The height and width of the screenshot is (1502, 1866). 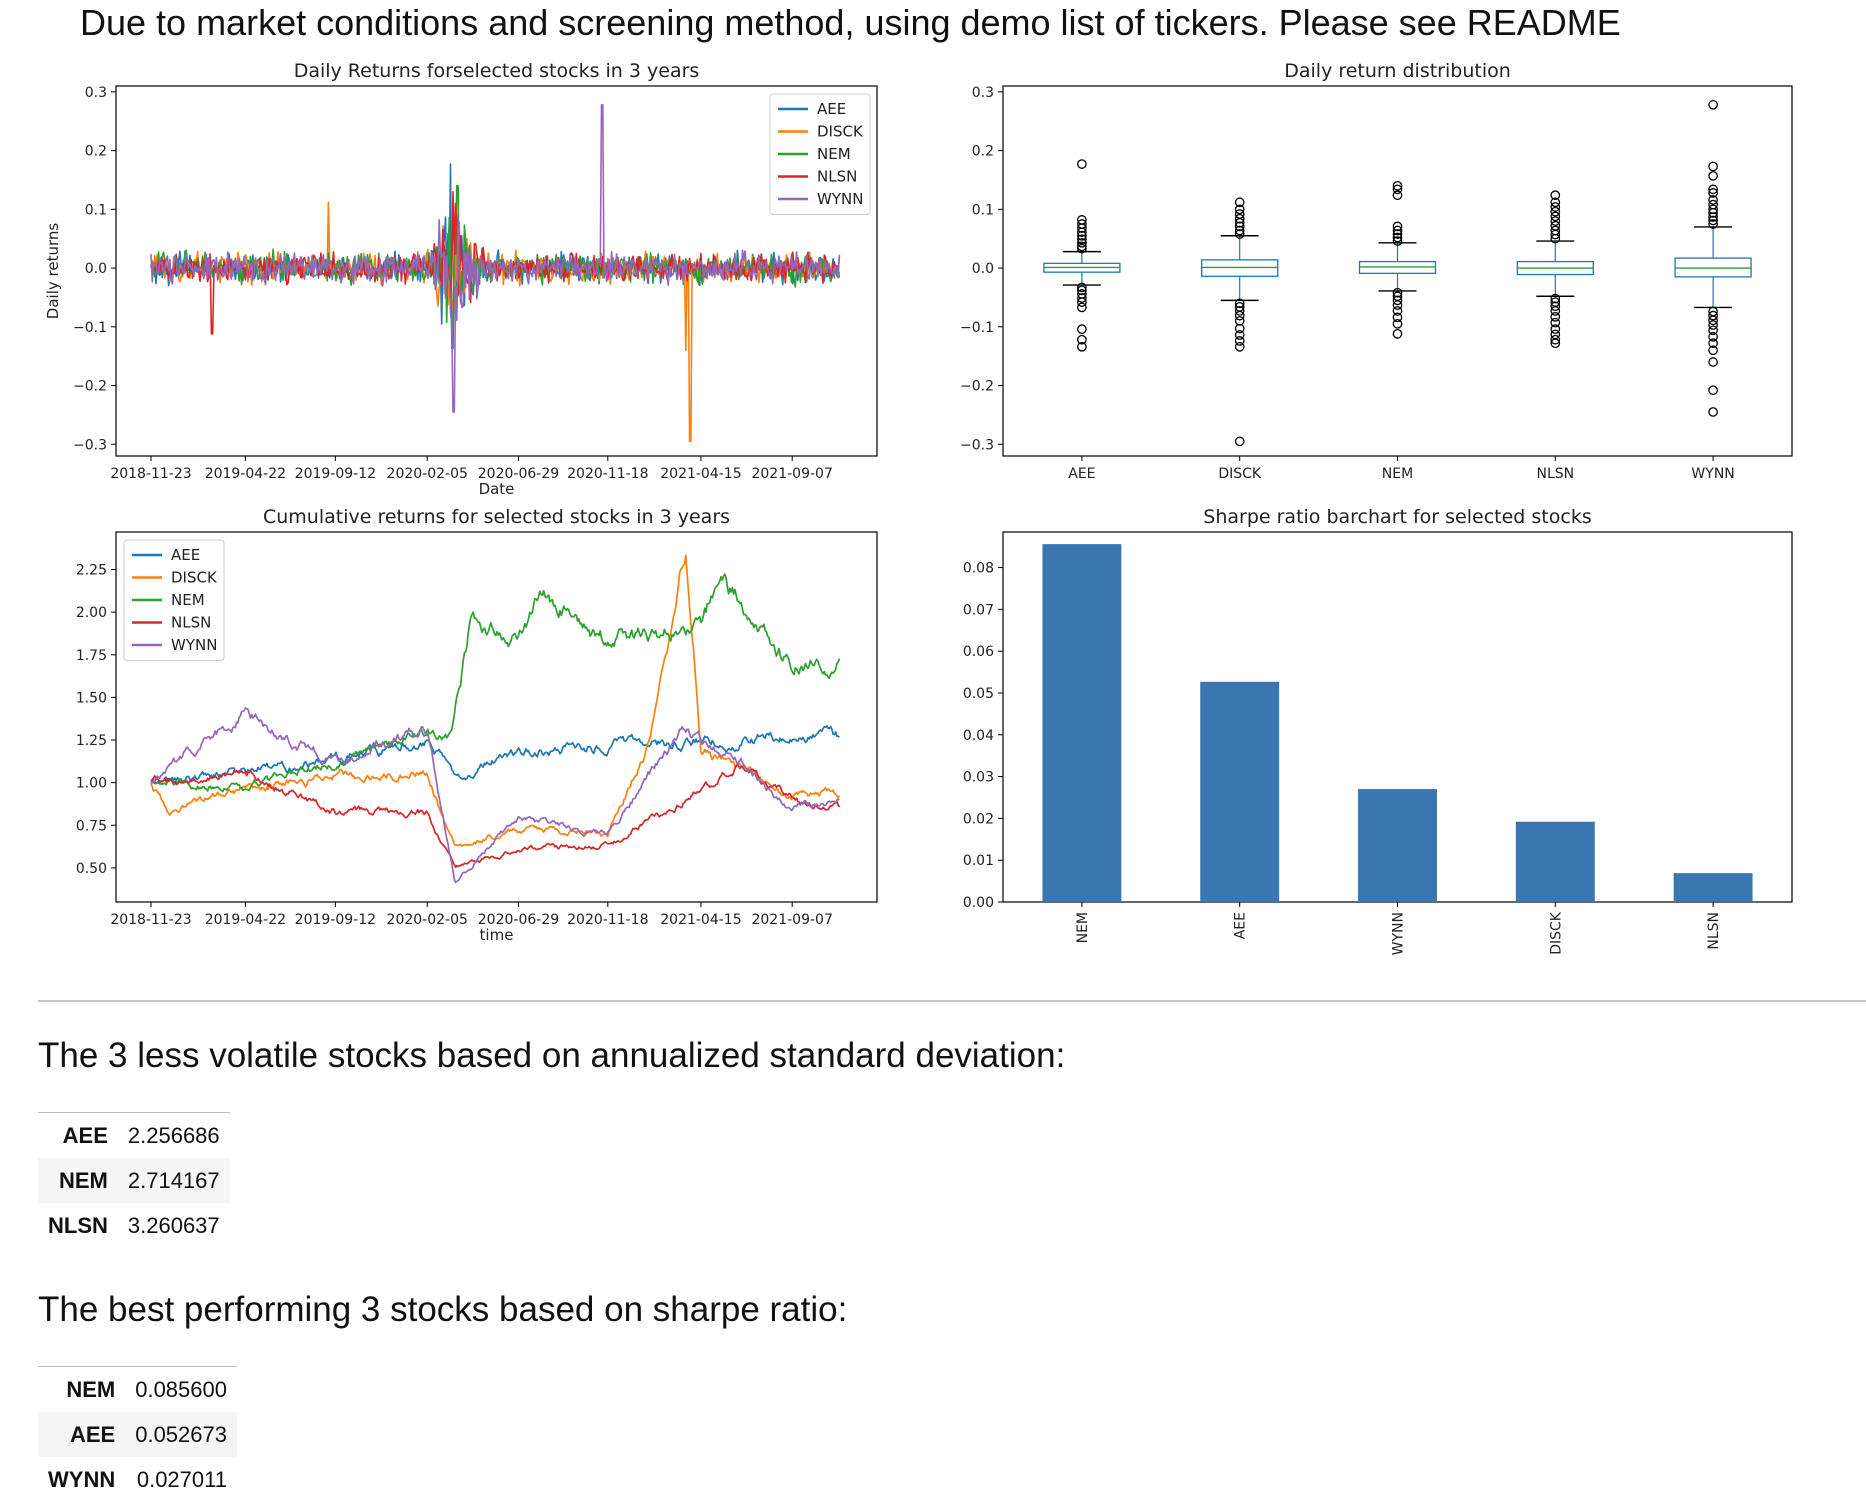 What do you see at coordinates (1713, 258) in the screenshot?
I see `box-wynn` at bounding box center [1713, 258].